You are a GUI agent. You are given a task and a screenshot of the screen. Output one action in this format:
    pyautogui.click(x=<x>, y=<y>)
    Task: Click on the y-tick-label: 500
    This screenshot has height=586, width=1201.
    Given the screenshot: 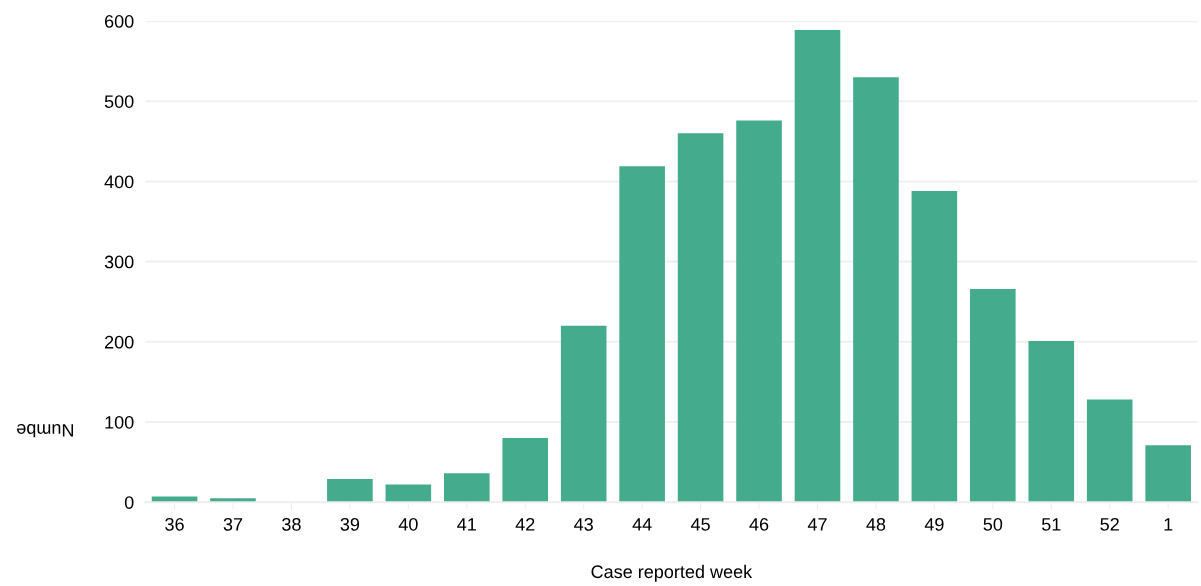 What is the action you would take?
    pyautogui.click(x=119, y=101)
    